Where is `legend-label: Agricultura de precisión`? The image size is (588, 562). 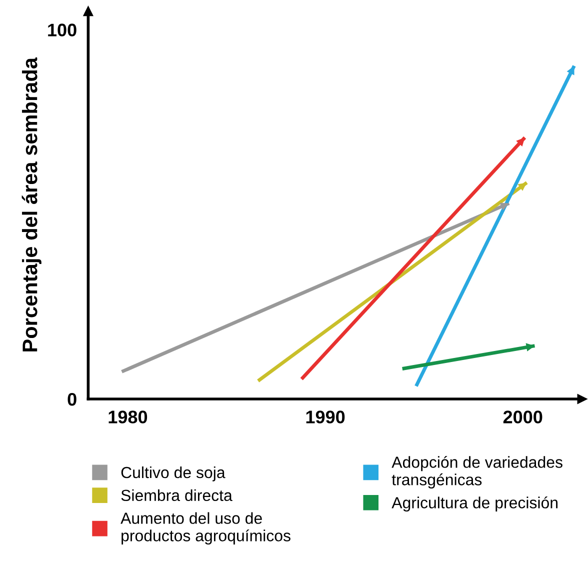
legend-label: Agricultura de precisión is located at coordinates (475, 504).